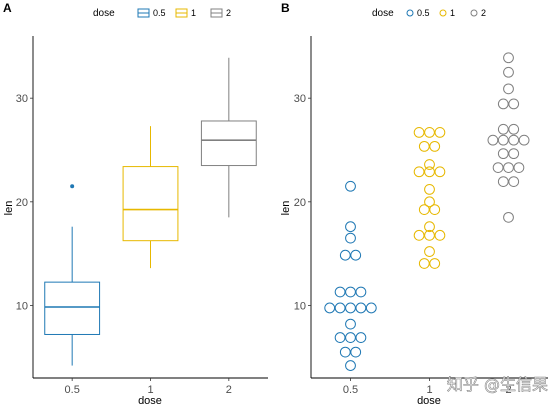  What do you see at coordinates (72, 390) in the screenshot?
I see `x-tick-label-a-0: 0.5` at bounding box center [72, 390].